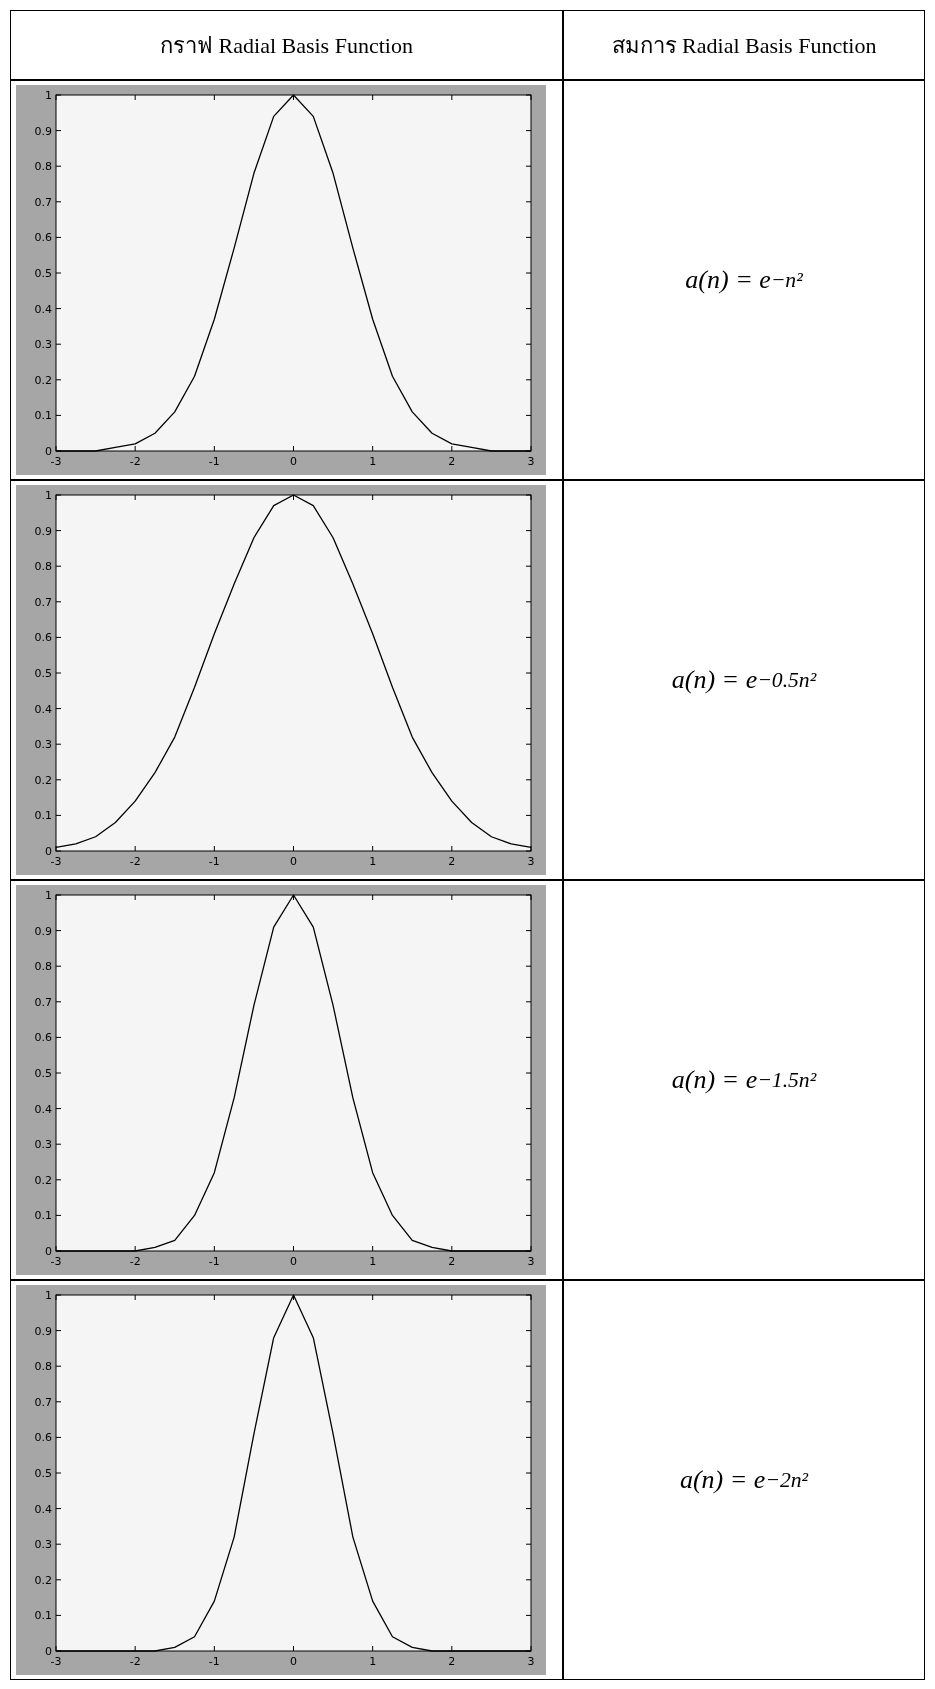 Image resolution: width=935 pixels, height=1689 pixels. What do you see at coordinates (744, 45) in the screenshot?
I see `text: สมการ Radial Basis Function` at bounding box center [744, 45].